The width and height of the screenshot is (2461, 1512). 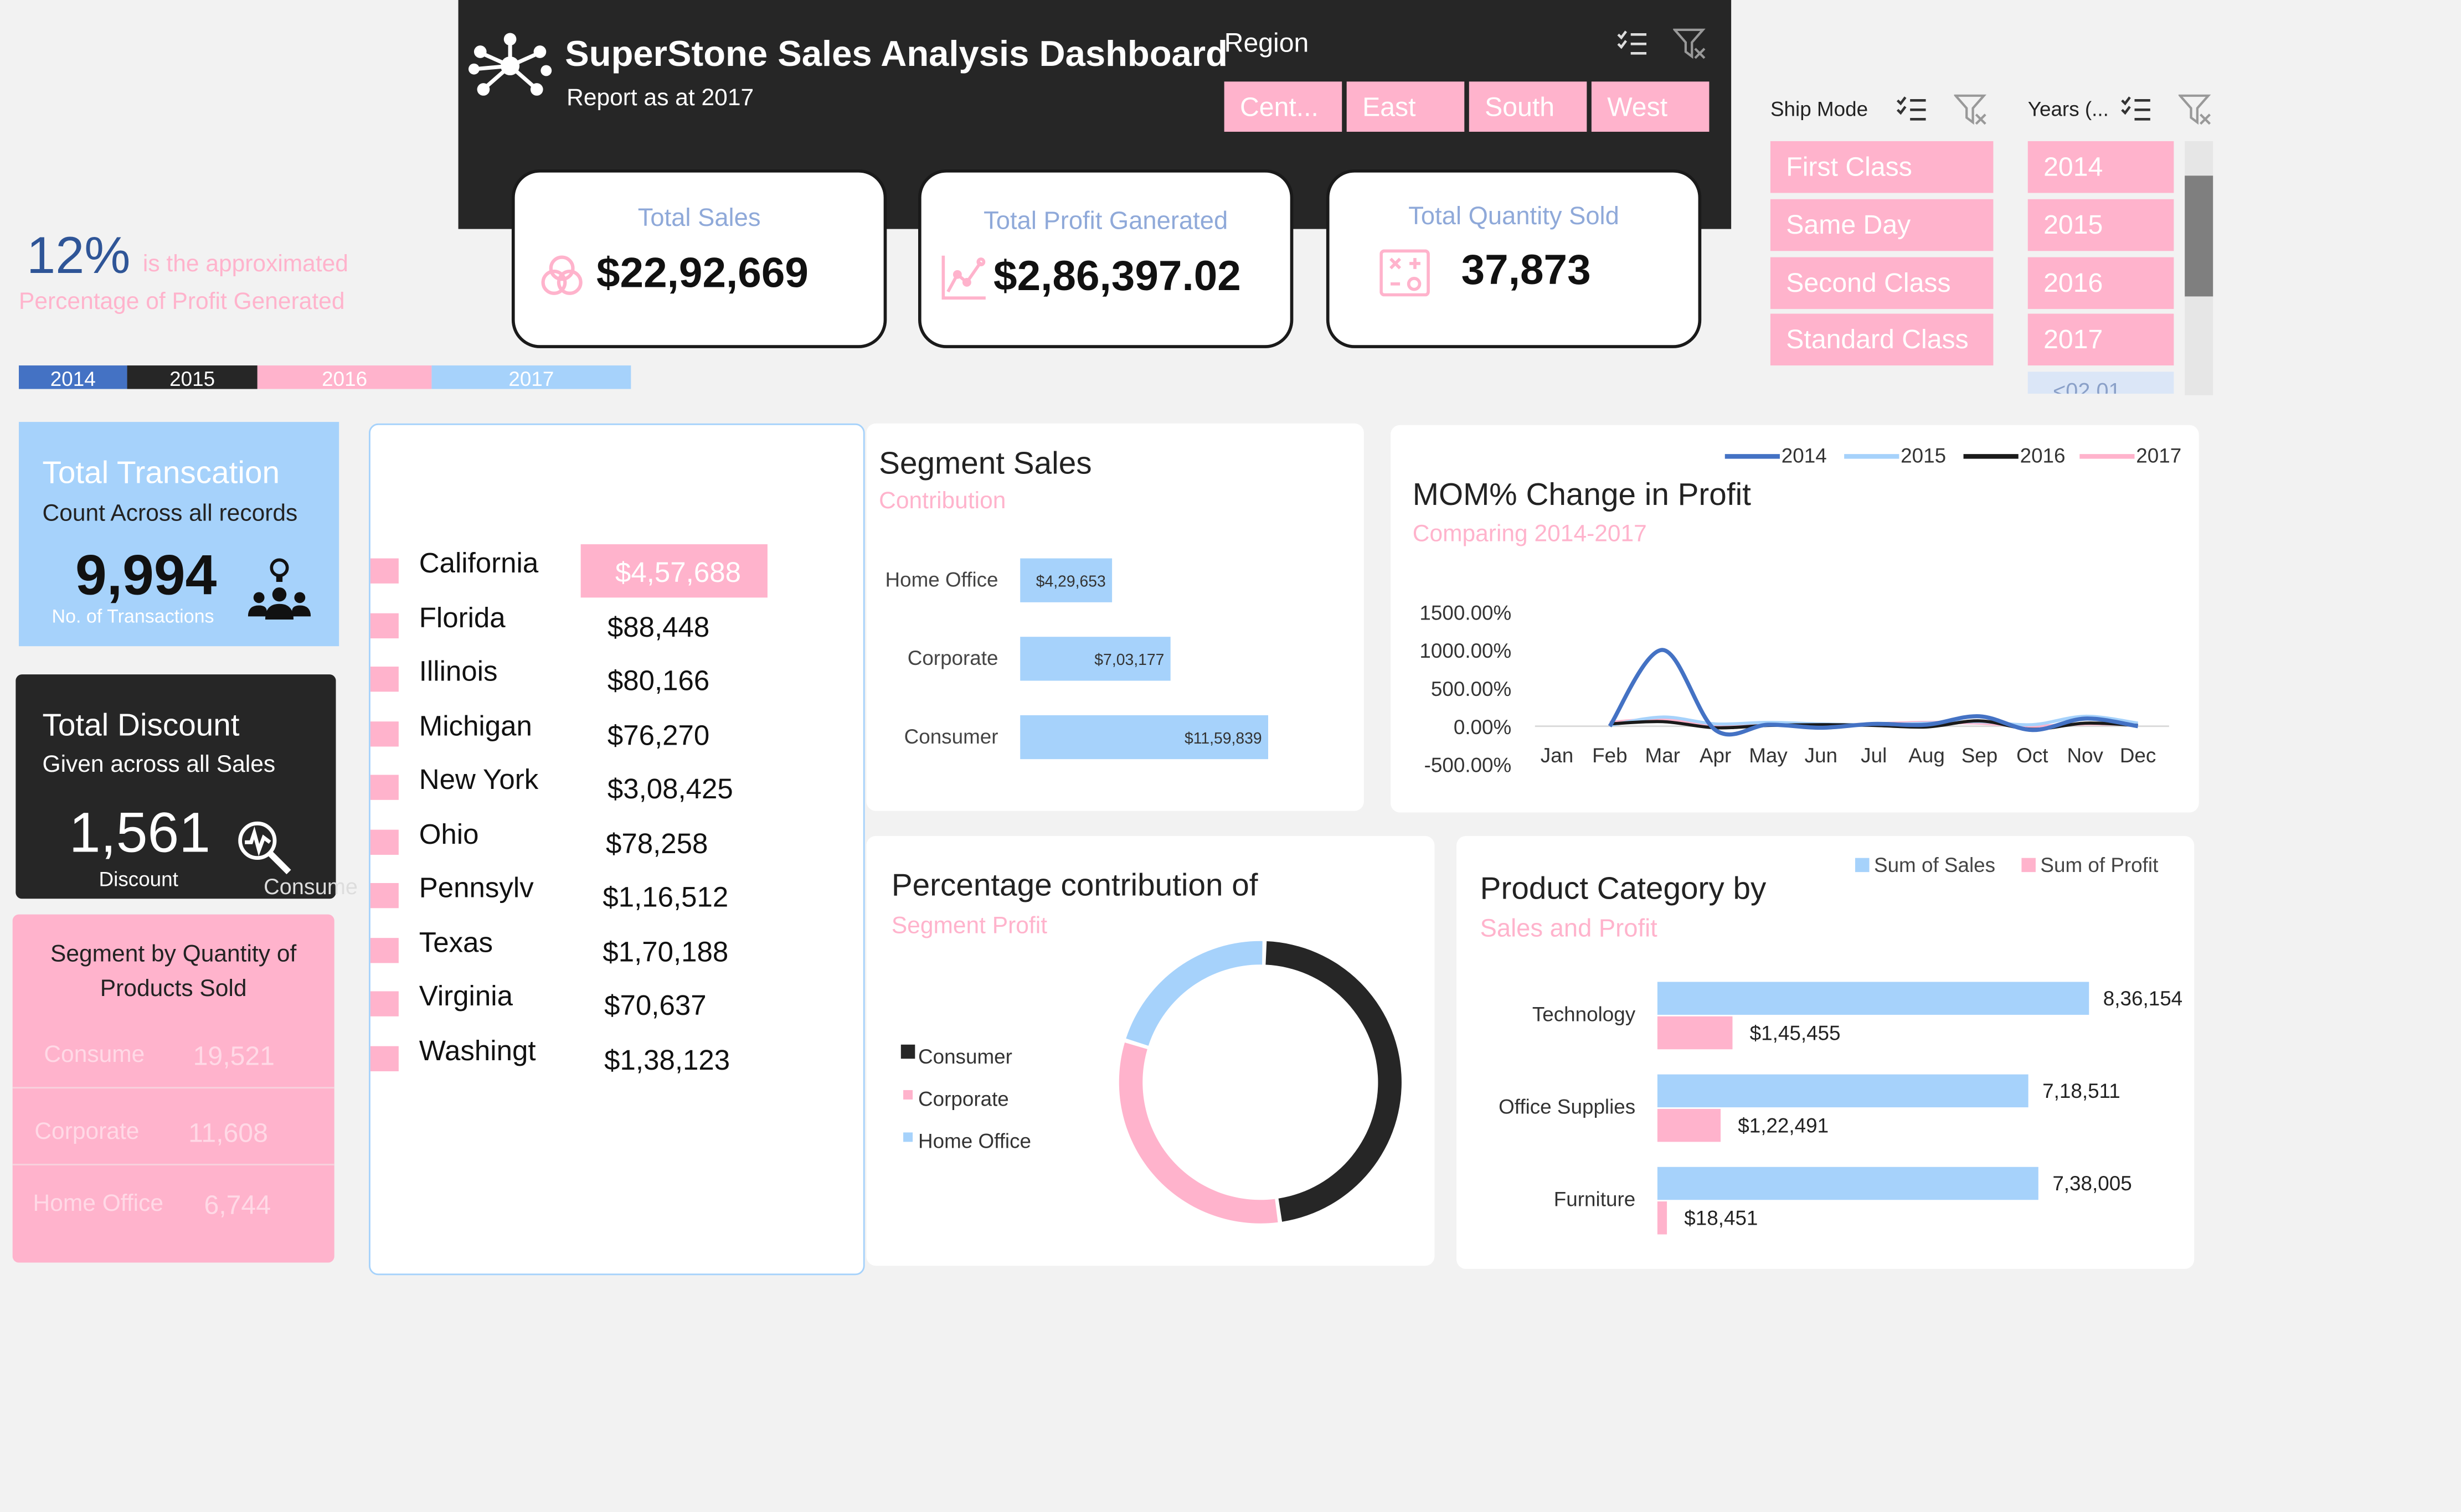 I want to click on mom-y-tick-label: 500.00%, so click(x=1471, y=689).